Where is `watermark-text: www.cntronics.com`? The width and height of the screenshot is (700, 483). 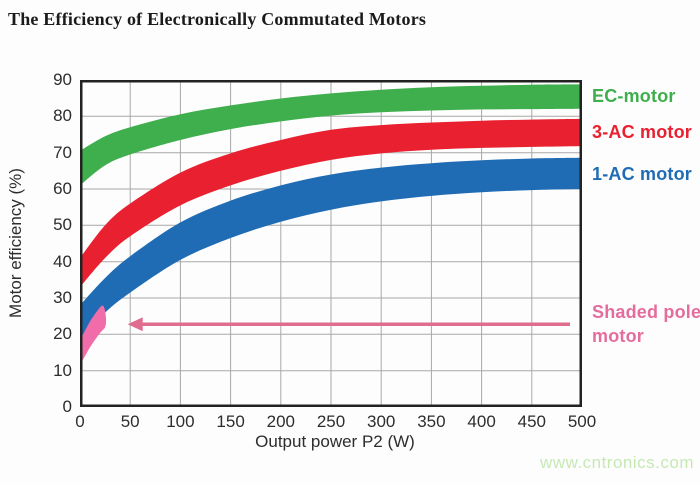
watermark-text: www.cntronics.com is located at coordinates (617, 462).